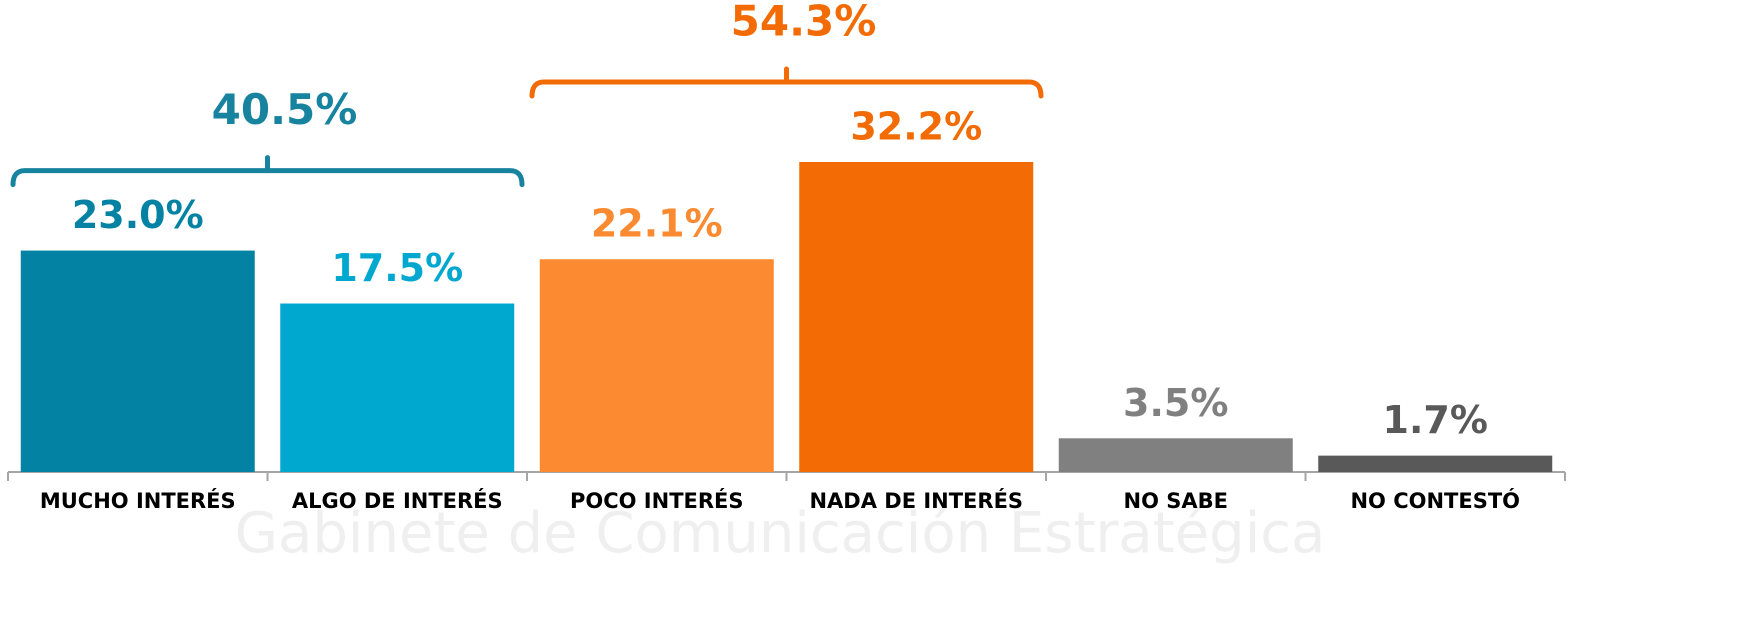  Describe the element at coordinates (916, 500) in the screenshot. I see `x-tick-label: NADA DE INTERÉS` at that location.